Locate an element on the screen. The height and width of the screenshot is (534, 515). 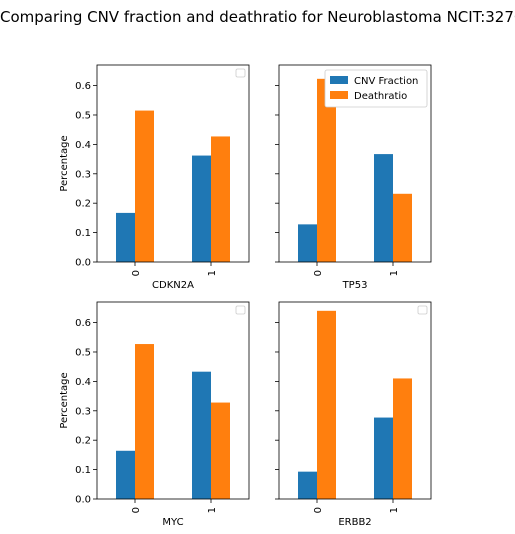
x-axis-label: TP53 is located at coordinates (355, 285).